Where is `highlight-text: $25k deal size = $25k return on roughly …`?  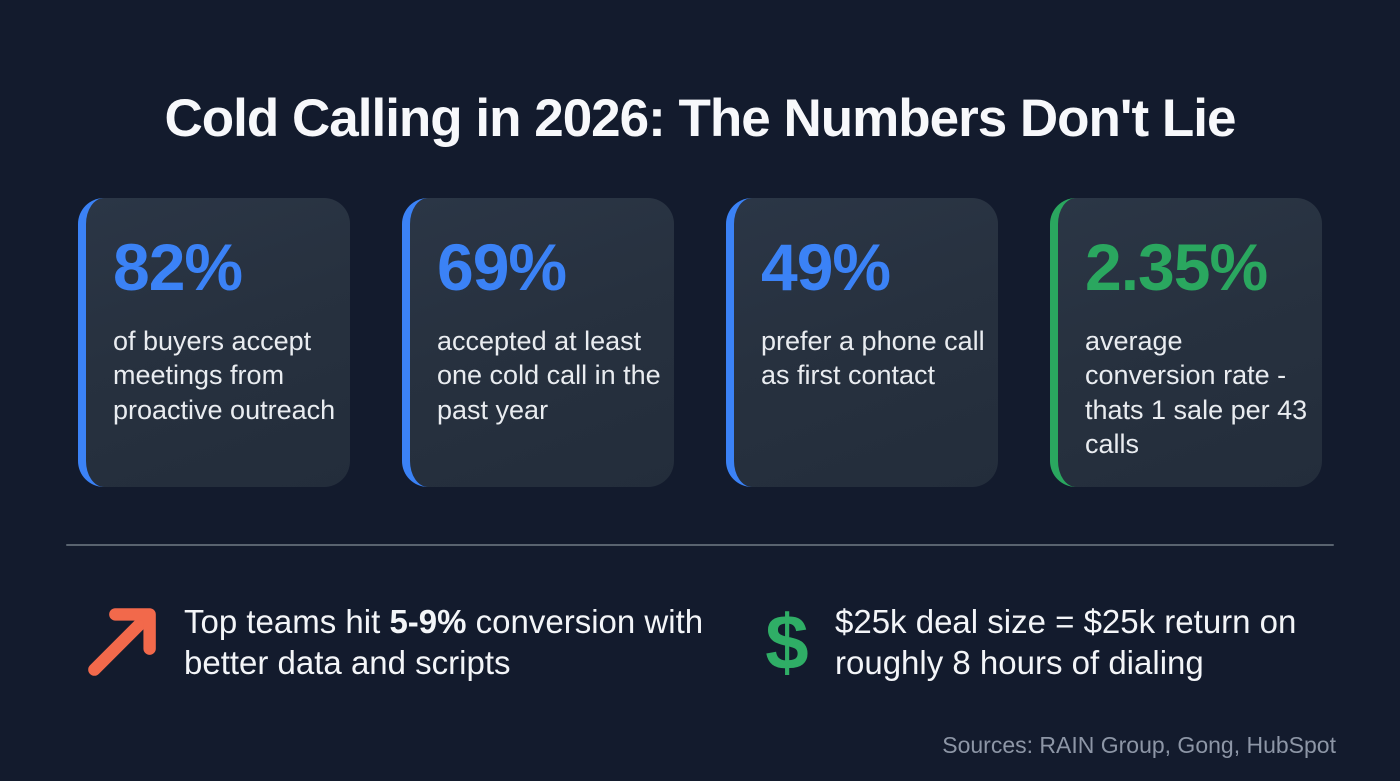 highlight-text: $25k deal size = $25k return on roughly … is located at coordinates (1066, 642).